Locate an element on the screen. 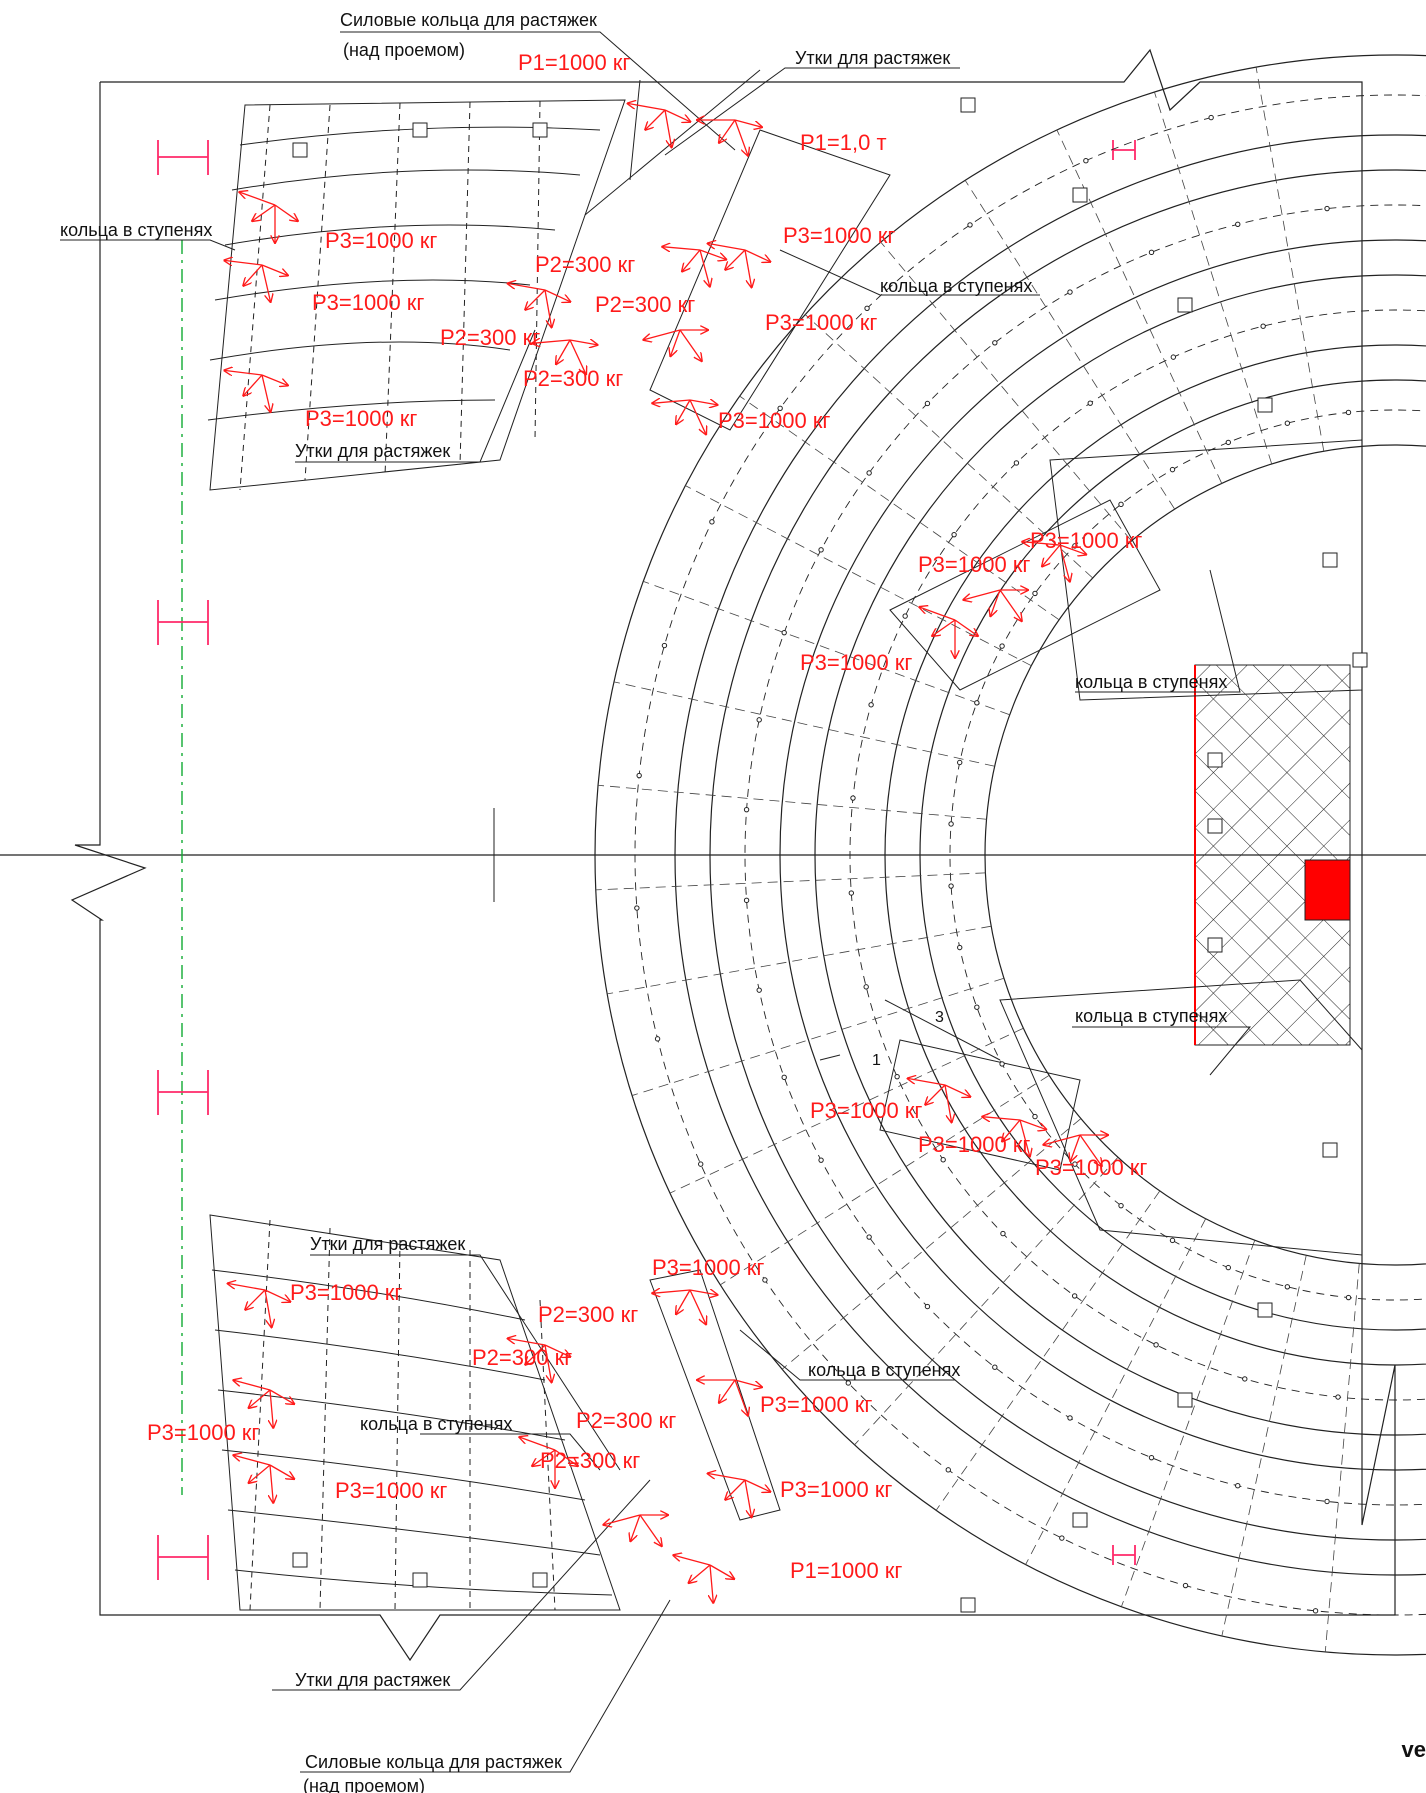  load-p3-mid-2: P3=1000 кг is located at coordinates (974, 564).